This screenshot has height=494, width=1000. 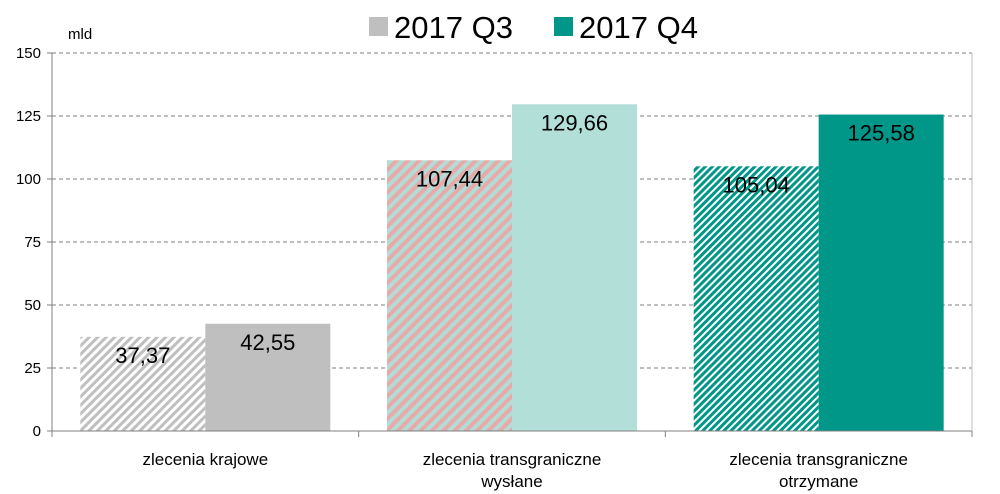 I want to click on data-label: 37,37, so click(x=142, y=355).